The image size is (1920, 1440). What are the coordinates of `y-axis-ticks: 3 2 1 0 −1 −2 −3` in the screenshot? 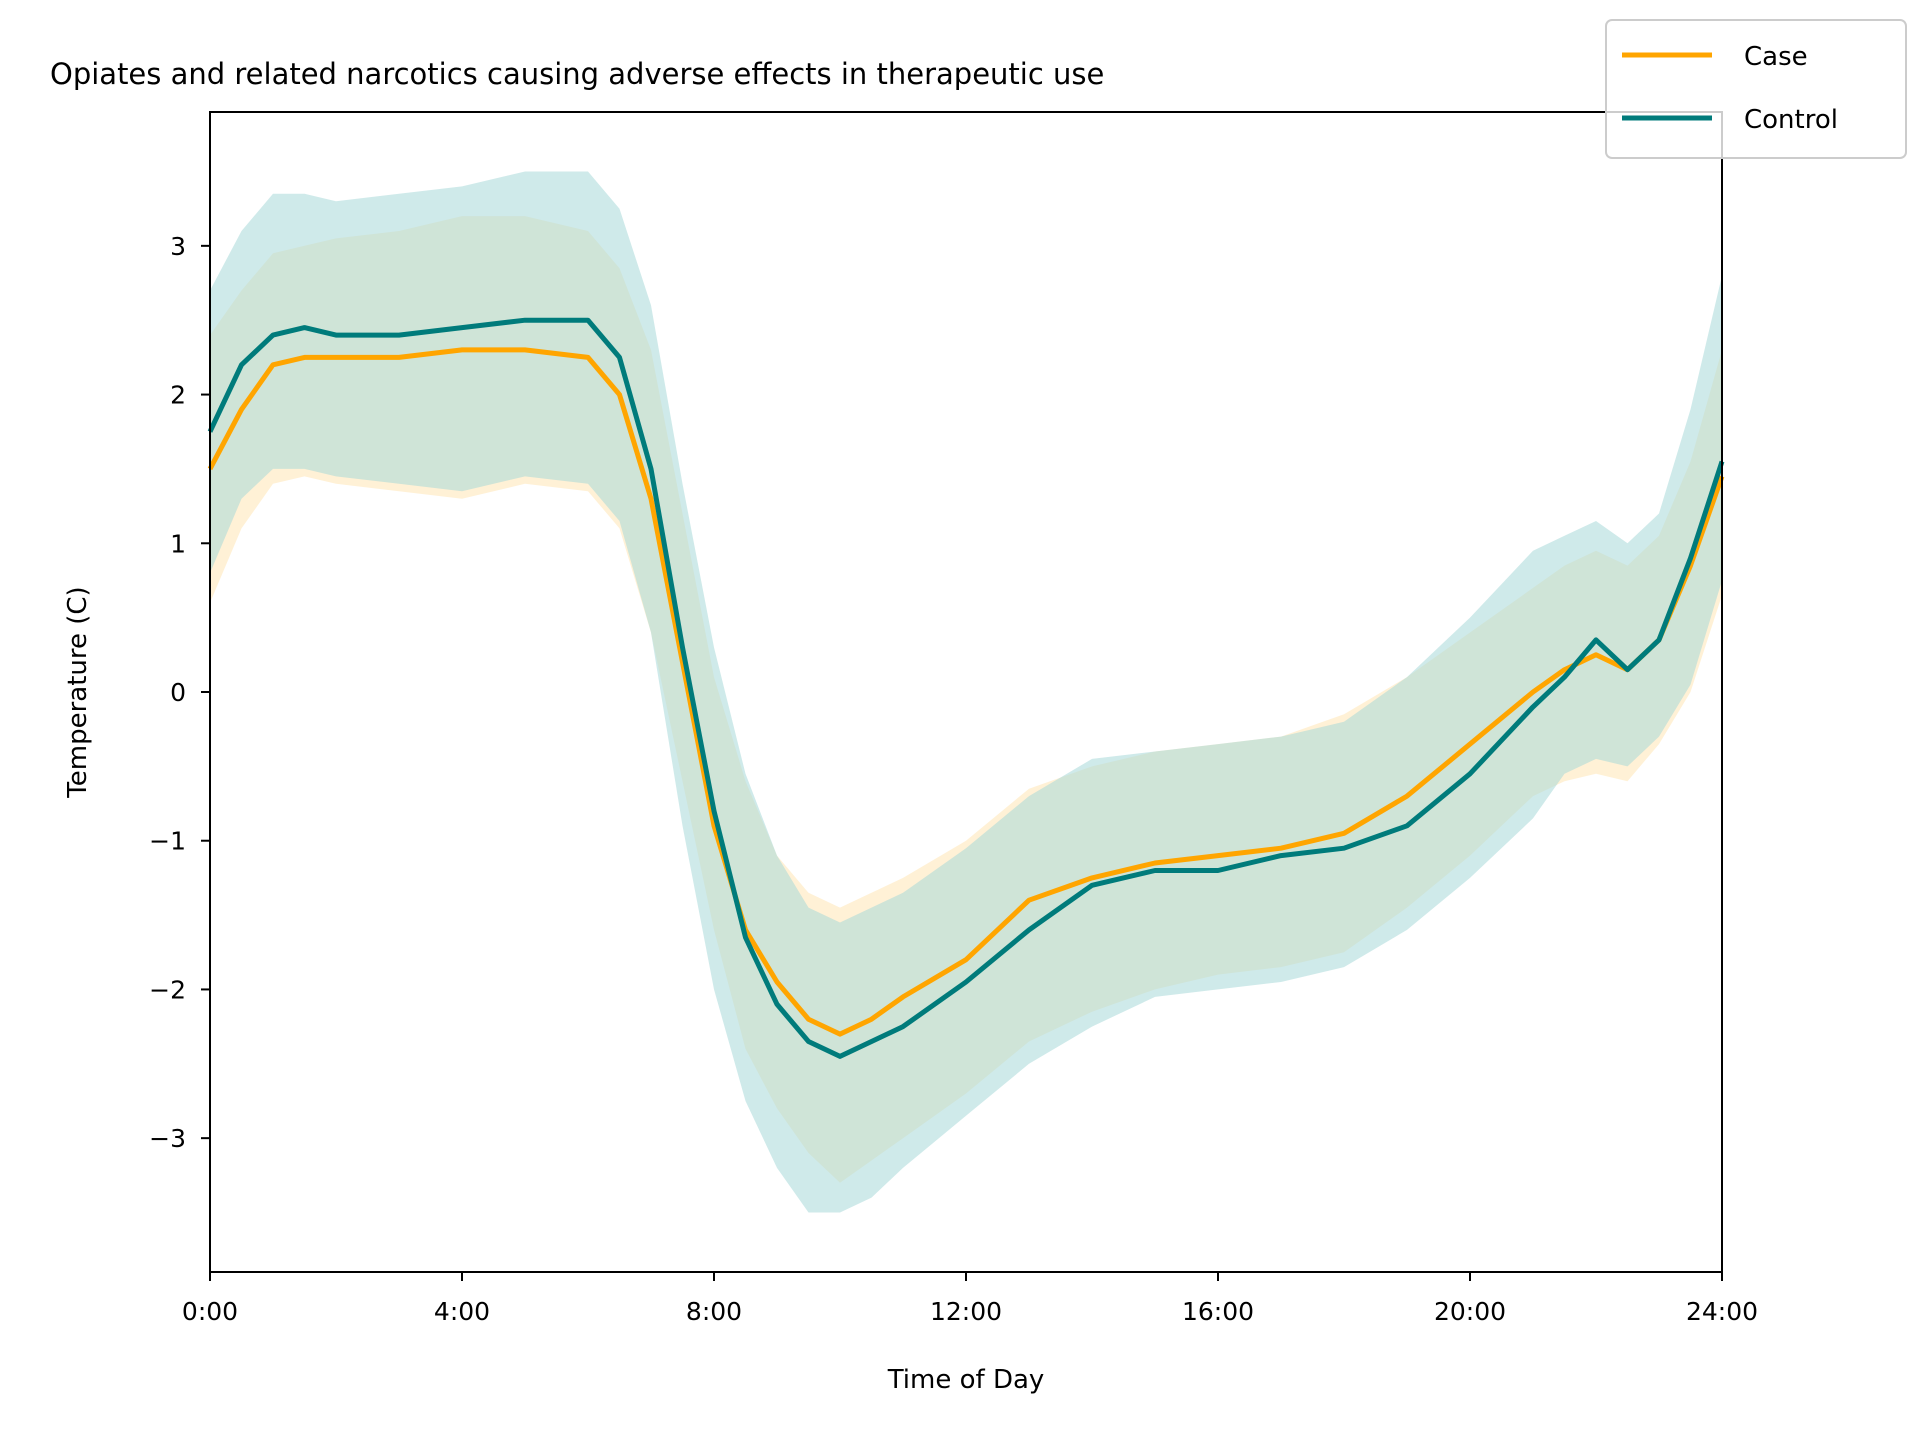 It's located at (179, 692).